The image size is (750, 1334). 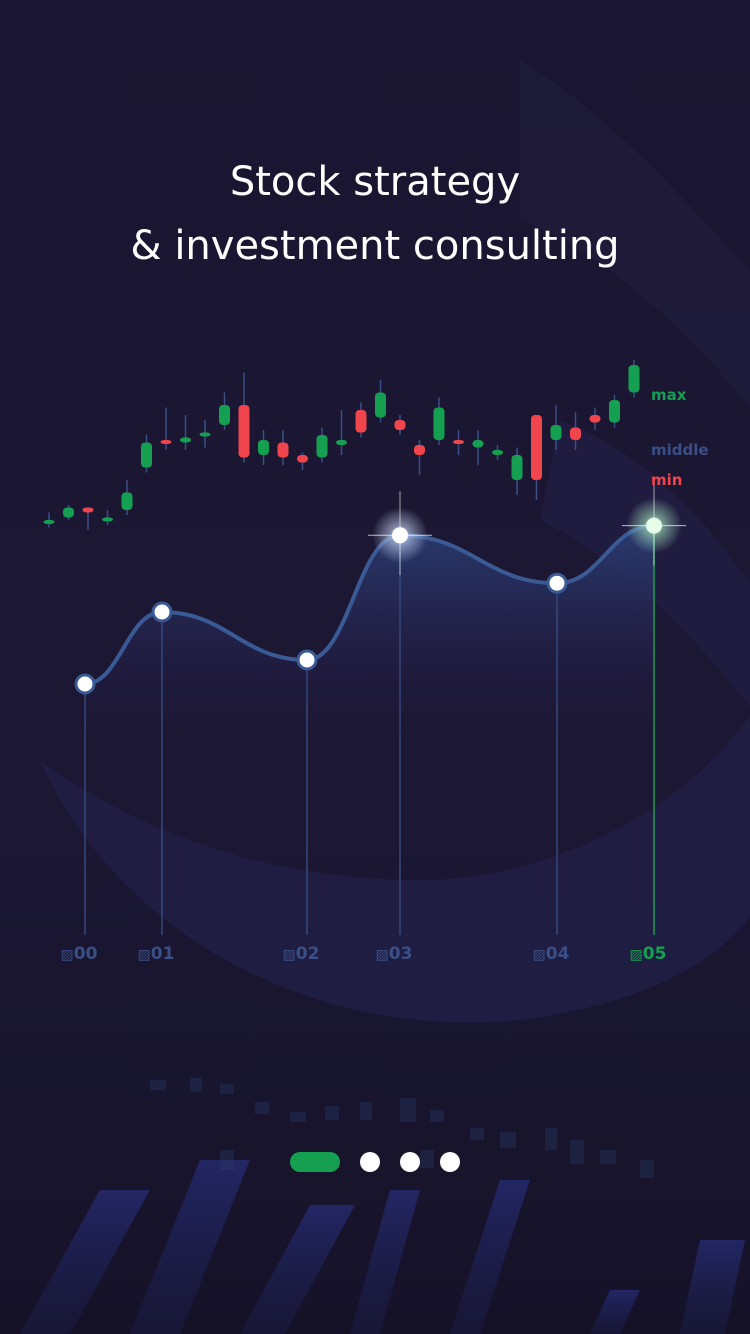 What do you see at coordinates (400, 954) in the screenshot?
I see `x-tick-text: 03` at bounding box center [400, 954].